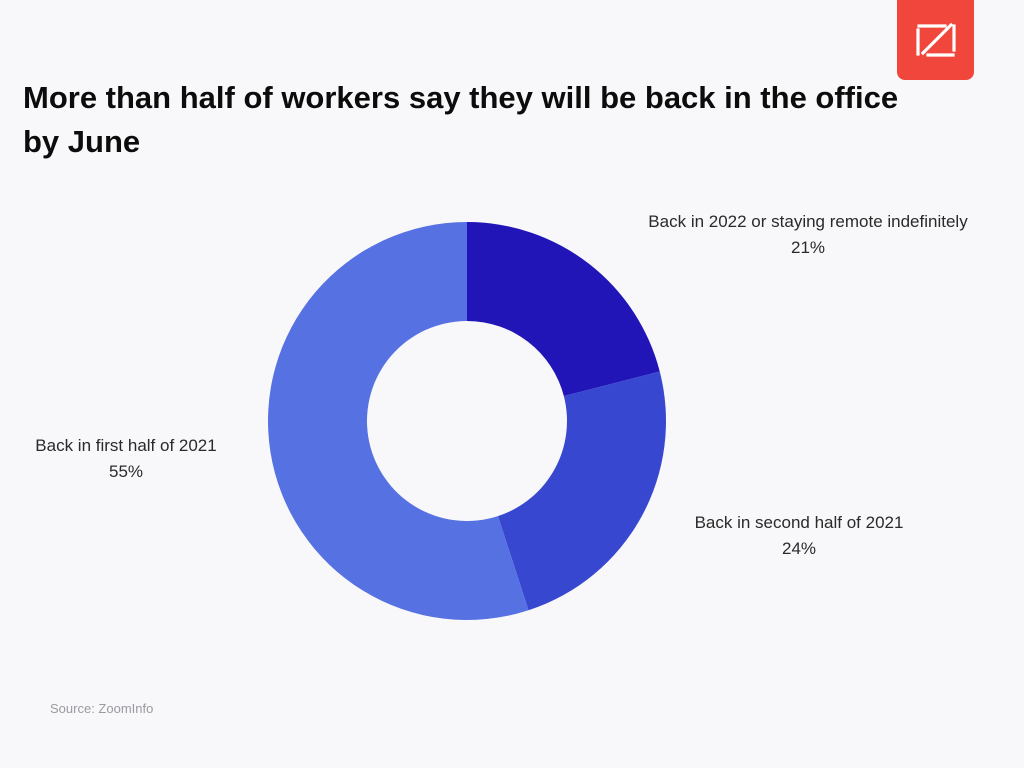 The height and width of the screenshot is (768, 1024). What do you see at coordinates (126, 445) in the screenshot?
I see `slice-label-first-half-text: Back in first half of 2021` at bounding box center [126, 445].